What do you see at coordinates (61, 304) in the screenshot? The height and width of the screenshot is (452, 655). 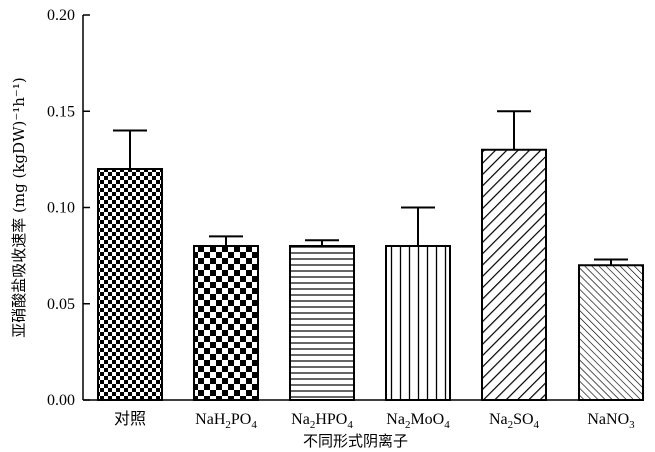 I see `y-tick-label-1: 0.05` at bounding box center [61, 304].